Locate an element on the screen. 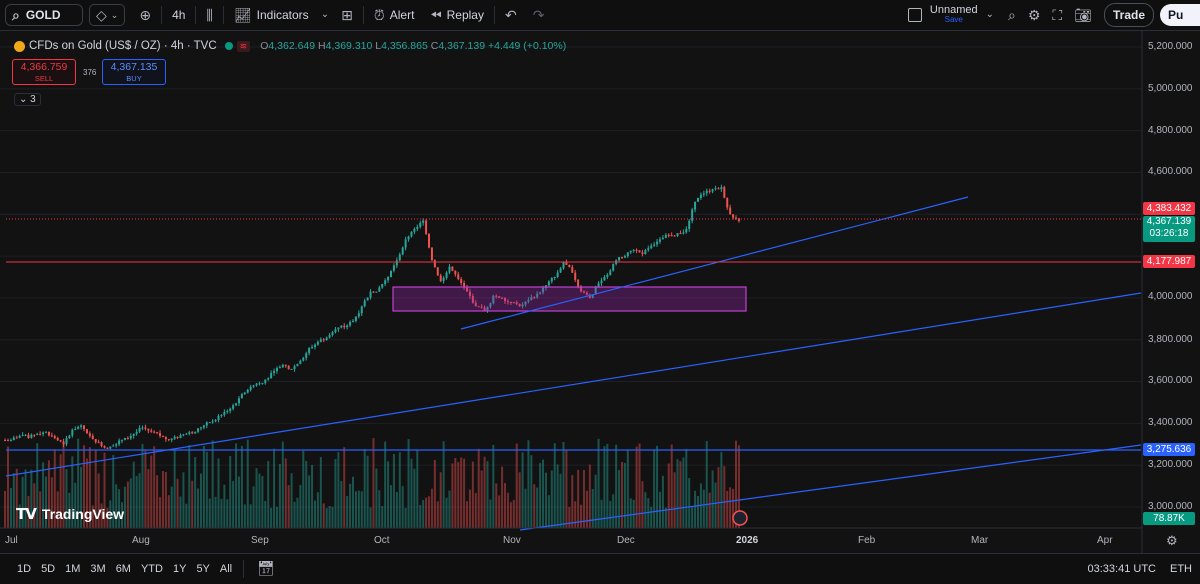 The image size is (1200, 584). tradingview-logo: 𝗧𝗩 TradingView is located at coordinates (70, 514).